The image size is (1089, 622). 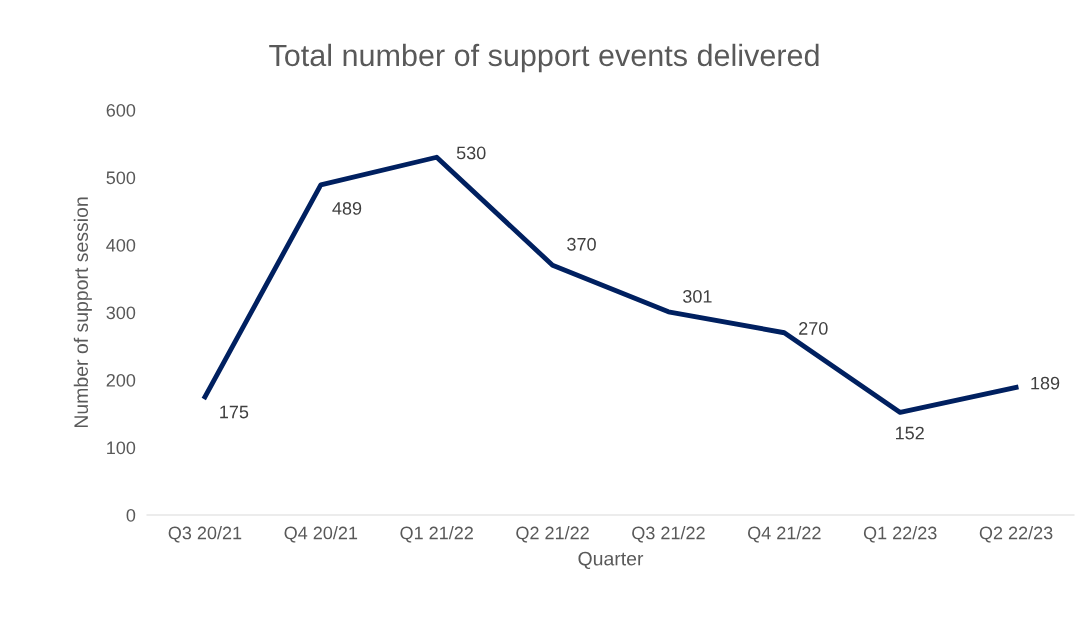 What do you see at coordinates (82, 312) in the screenshot?
I see `y-axis-title: Number of support session` at bounding box center [82, 312].